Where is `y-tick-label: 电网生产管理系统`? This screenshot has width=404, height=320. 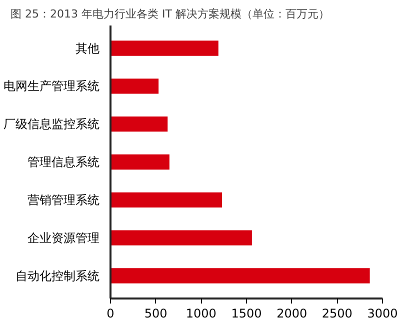
y-tick-label: 电网生产管理系统 is located at coordinates (52, 86).